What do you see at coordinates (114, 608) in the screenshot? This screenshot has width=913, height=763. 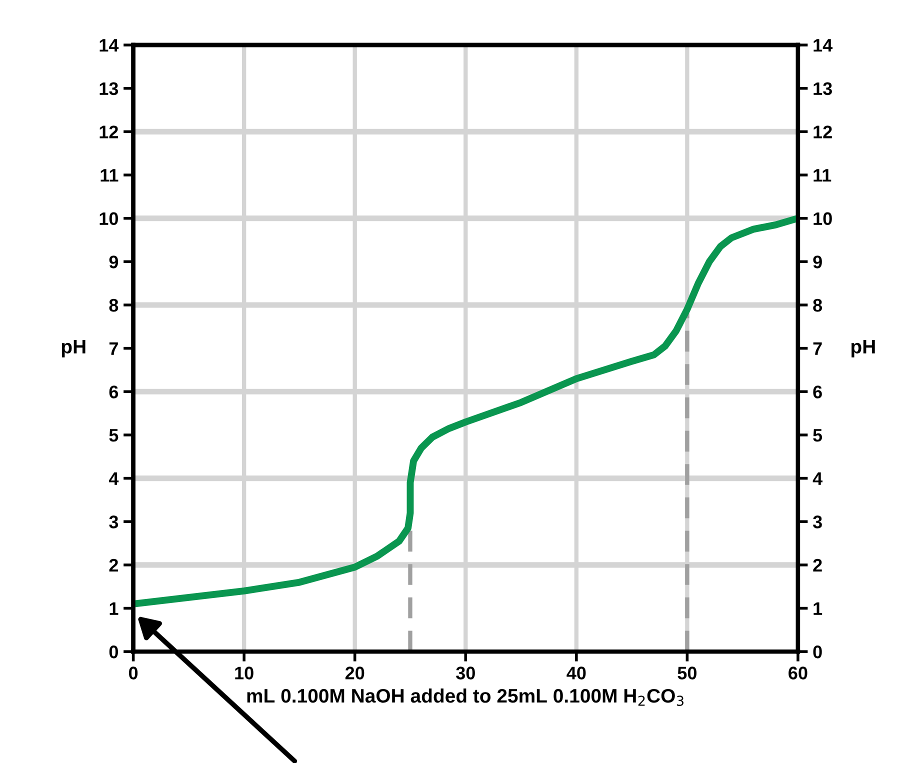 I see `y-tick-label: 1` at bounding box center [114, 608].